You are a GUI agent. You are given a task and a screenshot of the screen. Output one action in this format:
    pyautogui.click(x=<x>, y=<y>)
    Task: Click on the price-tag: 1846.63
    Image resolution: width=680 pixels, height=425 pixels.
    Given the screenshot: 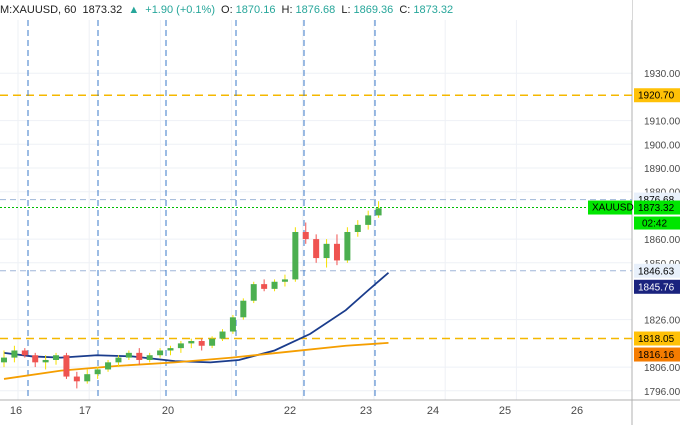 What is the action you would take?
    pyautogui.click(x=656, y=271)
    